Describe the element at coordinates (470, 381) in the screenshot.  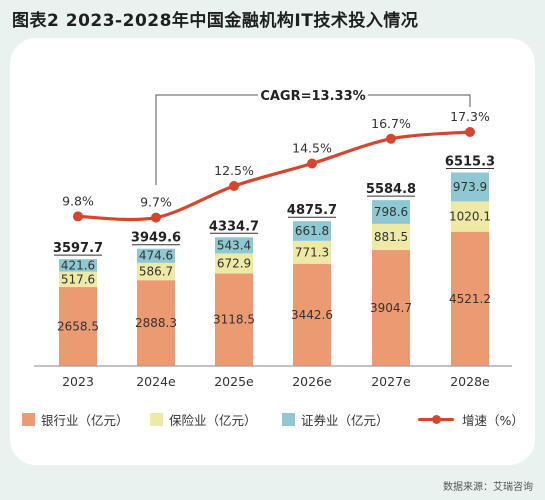
I see `x-tick-label-2028e: 2028e` at that location.